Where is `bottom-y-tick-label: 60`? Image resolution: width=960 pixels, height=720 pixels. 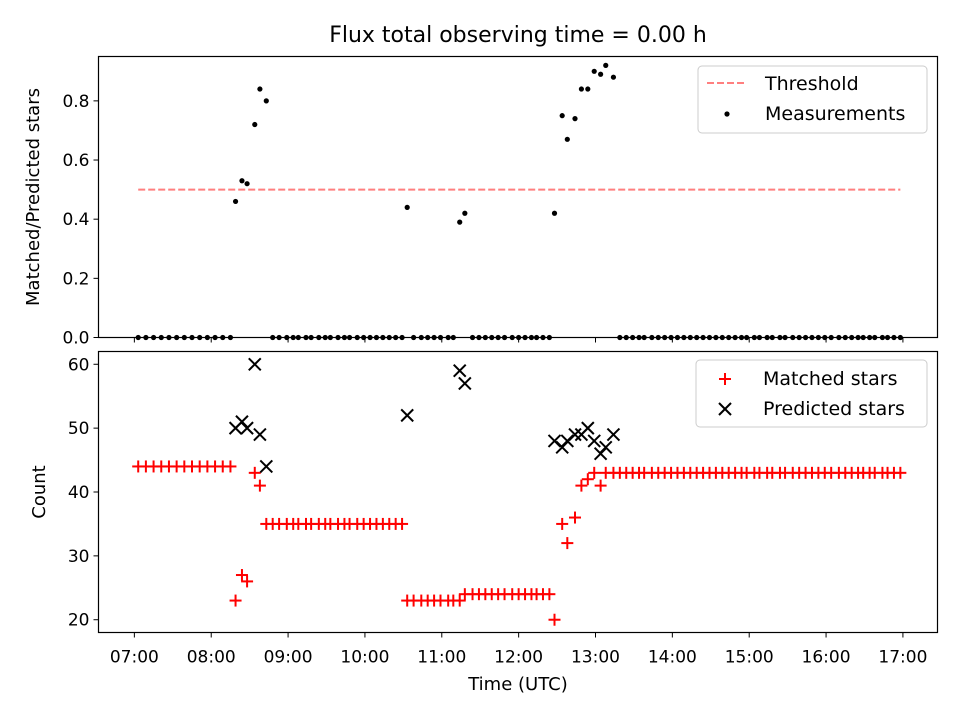
bottom-y-tick-label: 60 is located at coordinates (79, 365).